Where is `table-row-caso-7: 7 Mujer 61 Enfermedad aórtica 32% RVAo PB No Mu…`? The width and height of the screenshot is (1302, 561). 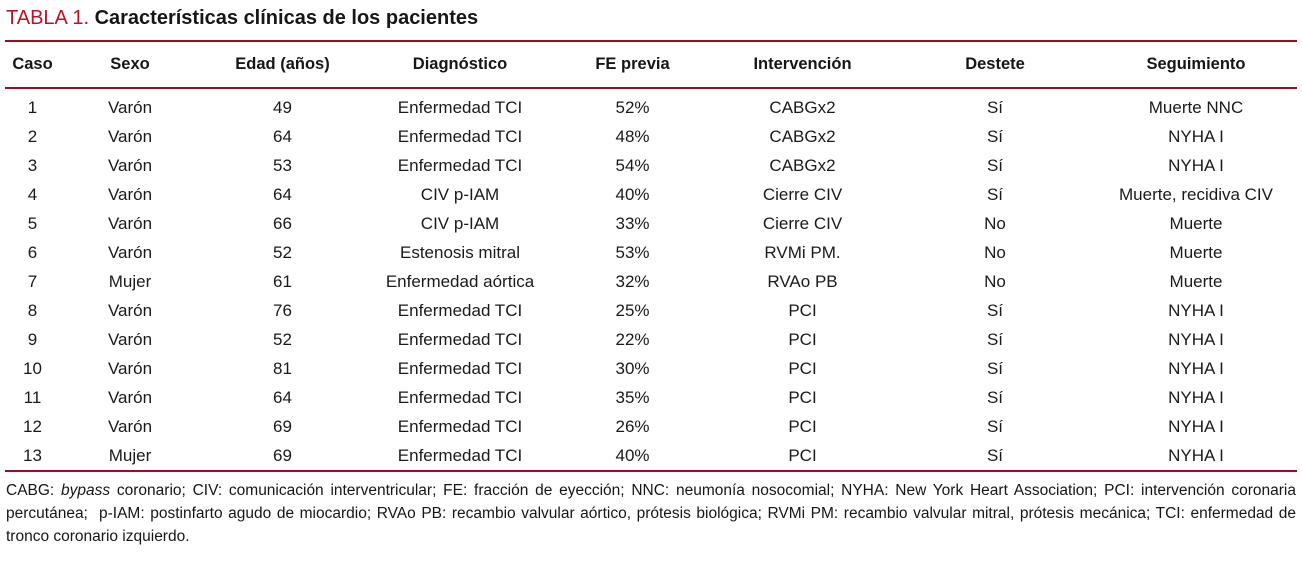 table-row-caso-7: 7 Mujer 61 Enfermedad aórtica 32% RVAo PB No Mu… is located at coordinates (651, 281).